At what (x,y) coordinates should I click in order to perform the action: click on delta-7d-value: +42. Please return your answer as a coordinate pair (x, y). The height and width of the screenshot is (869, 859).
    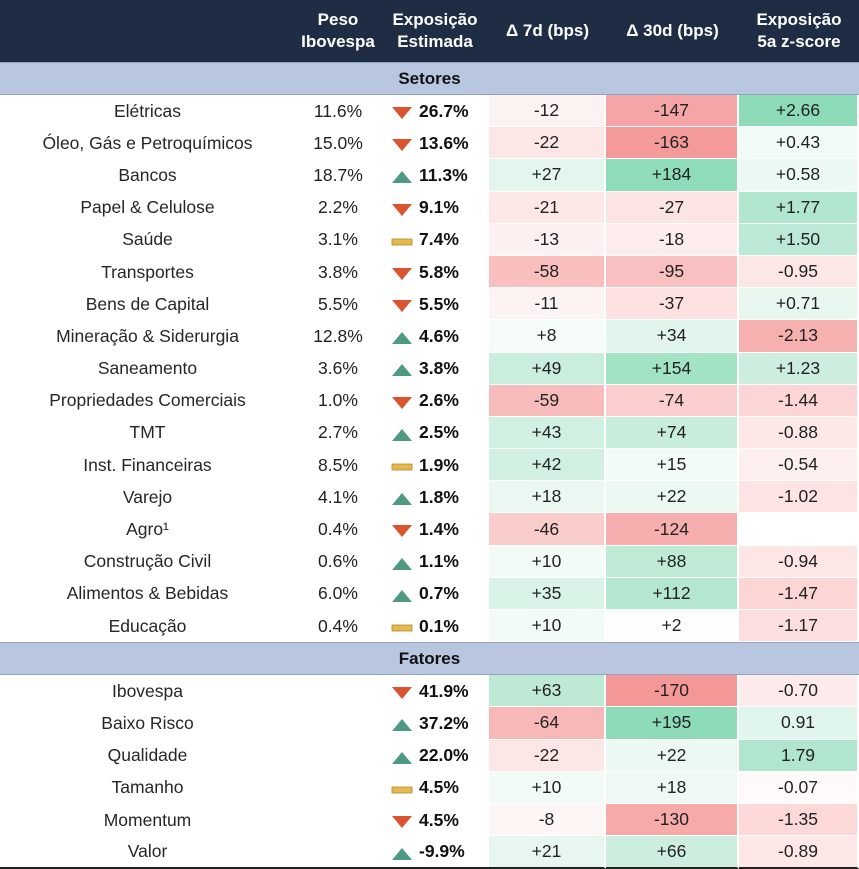
    Looking at the image, I should click on (547, 465).